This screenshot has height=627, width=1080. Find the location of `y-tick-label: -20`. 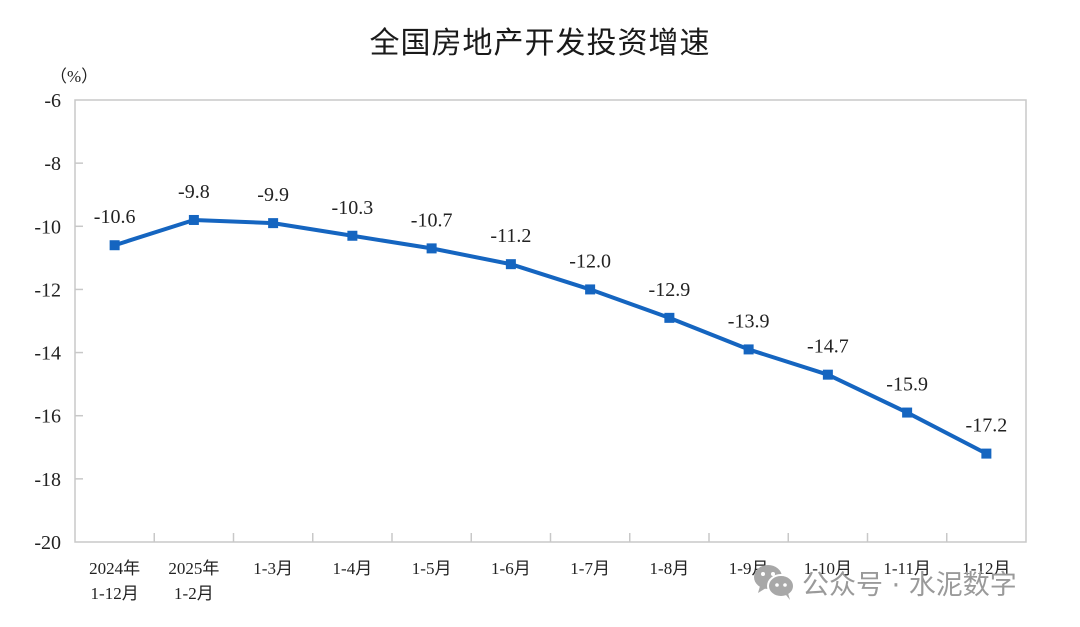

y-tick-label: -20 is located at coordinates (47, 543).